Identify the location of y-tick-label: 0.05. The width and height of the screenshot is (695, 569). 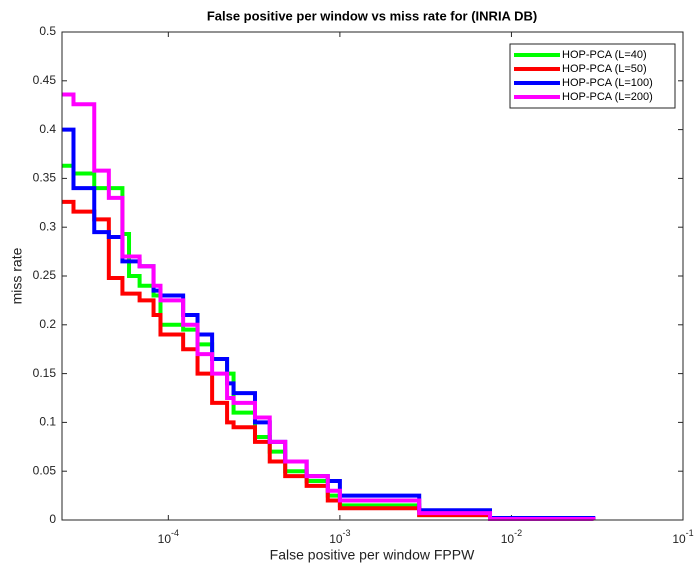
(45, 470).